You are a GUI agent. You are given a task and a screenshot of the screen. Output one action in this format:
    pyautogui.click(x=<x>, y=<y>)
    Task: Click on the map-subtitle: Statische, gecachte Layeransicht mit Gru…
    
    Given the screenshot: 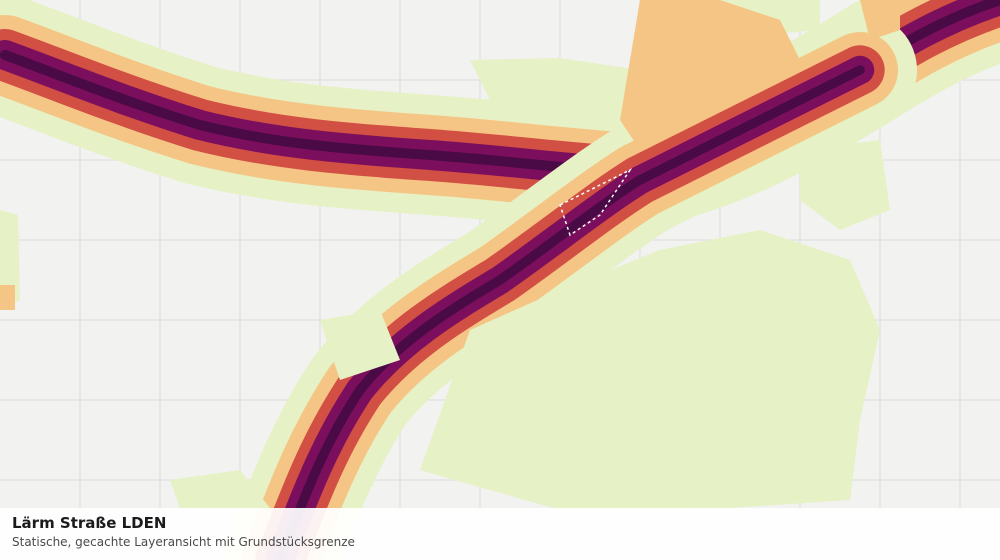 What is the action you would take?
    pyautogui.click(x=183, y=542)
    